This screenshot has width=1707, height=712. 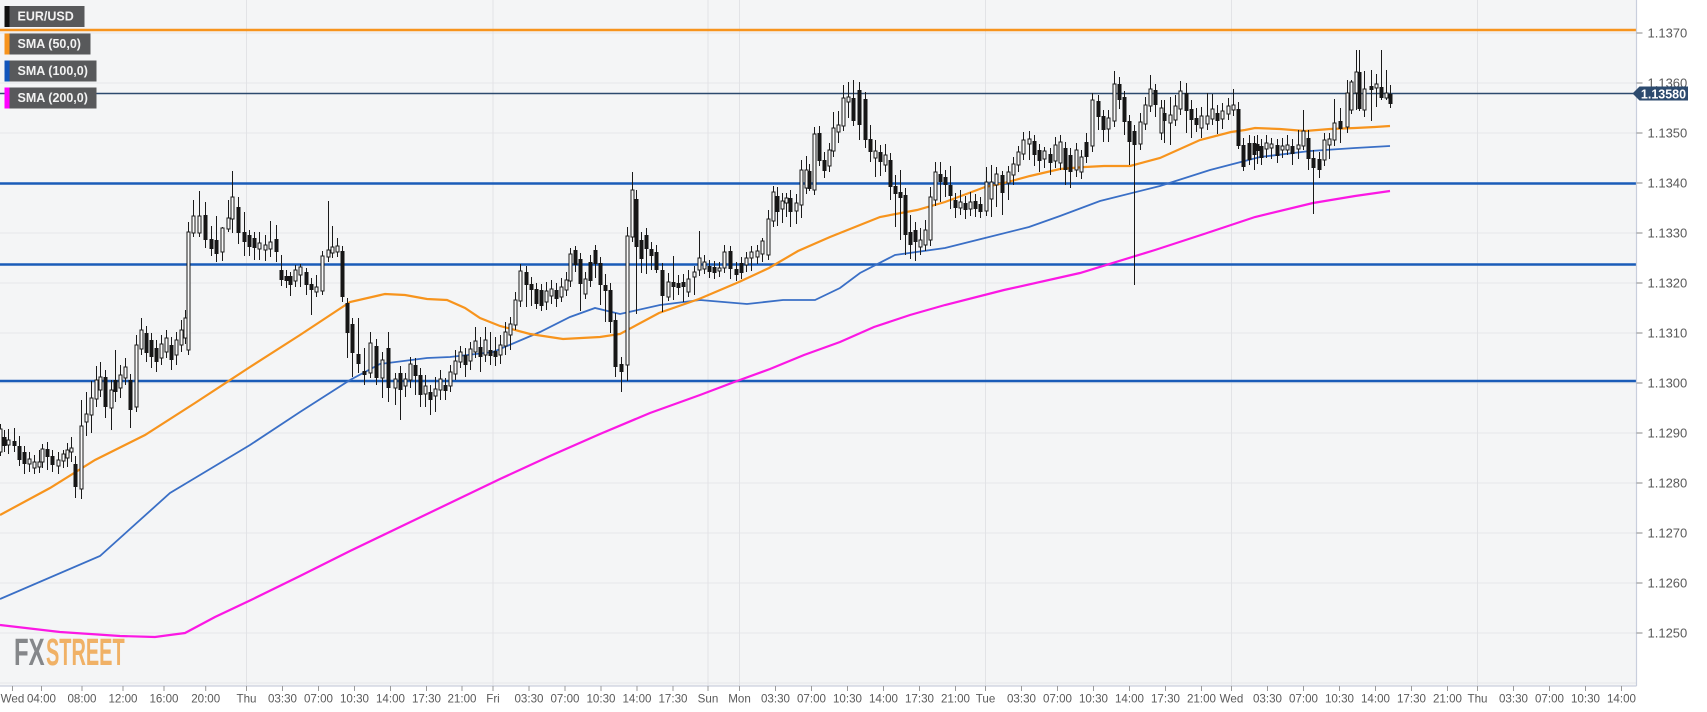 I want to click on svg-text: 1.1340, so click(x=1668, y=183).